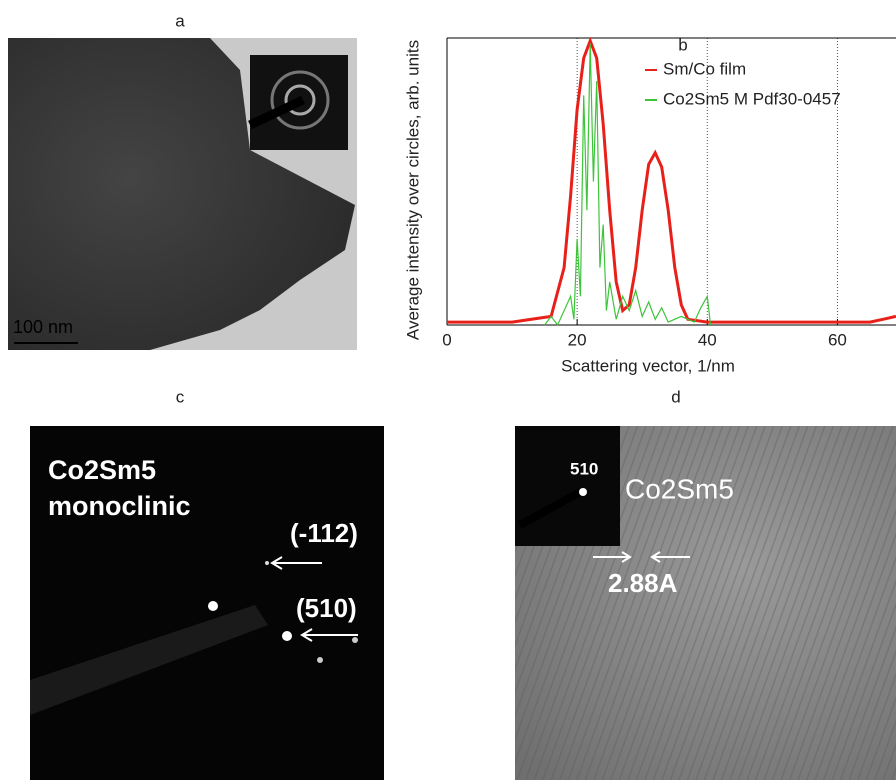  What do you see at coordinates (326, 608) in the screenshot?
I see `annotation: (510)` at bounding box center [326, 608].